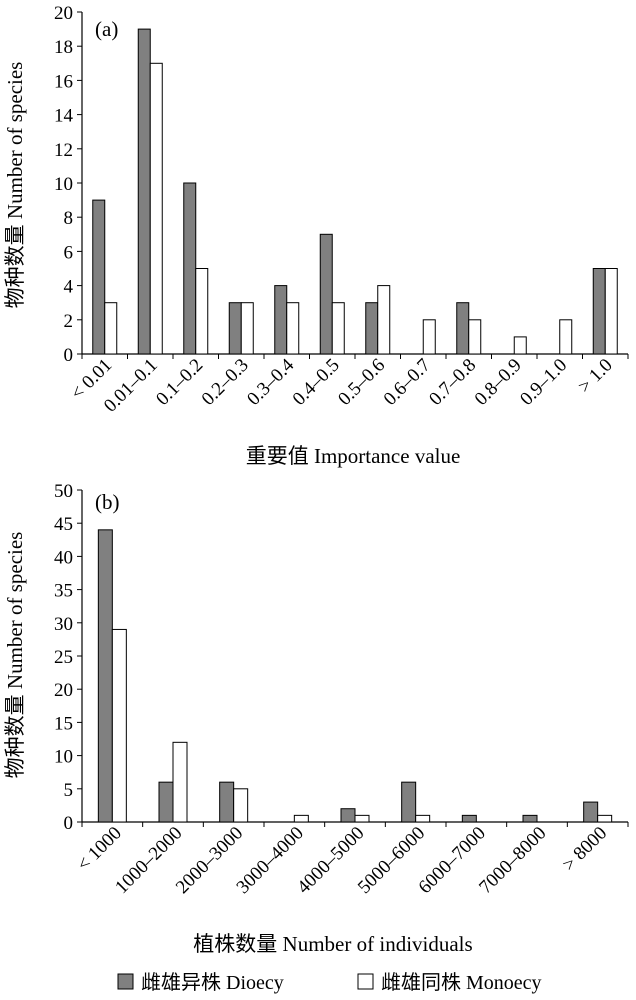 The image size is (636, 1000). I want to click on panel-b-y-tick-label: 50, so click(63, 491).